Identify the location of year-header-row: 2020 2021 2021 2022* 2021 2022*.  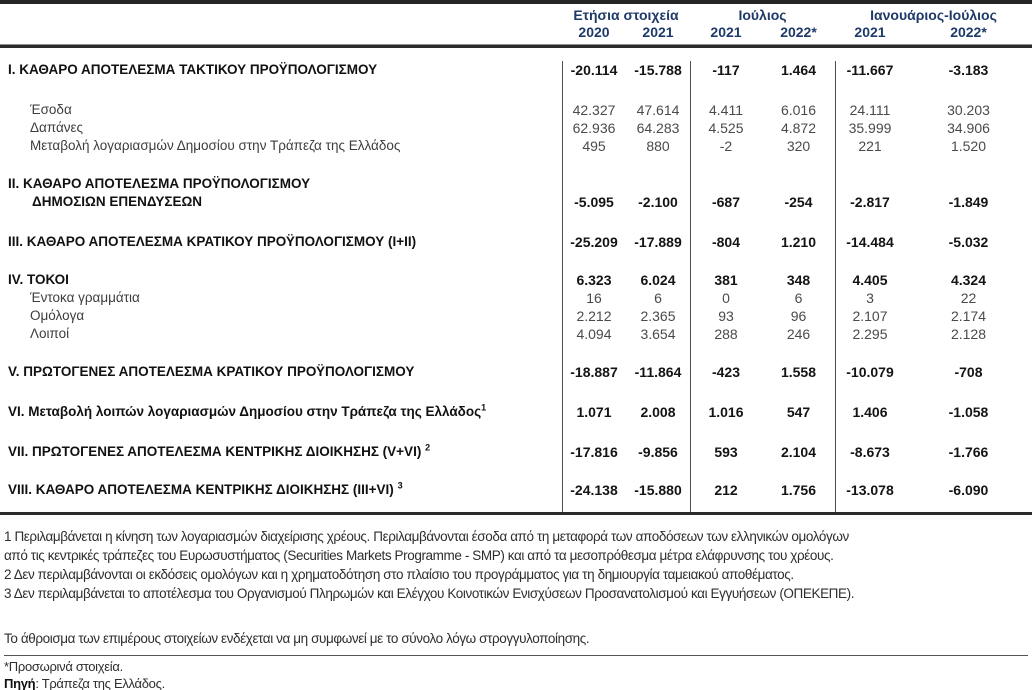
(516, 34).